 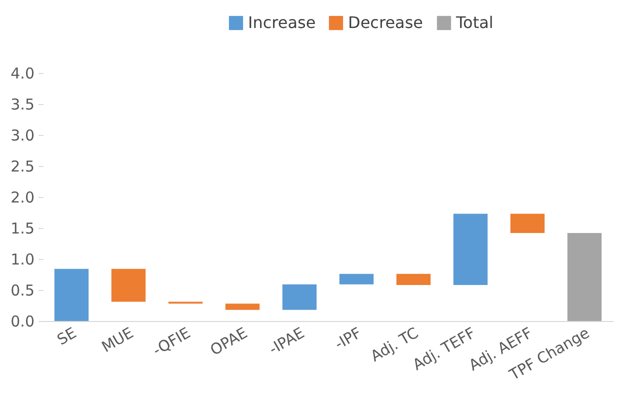 I want to click on x-tick-label: MUE, so click(x=117, y=340).